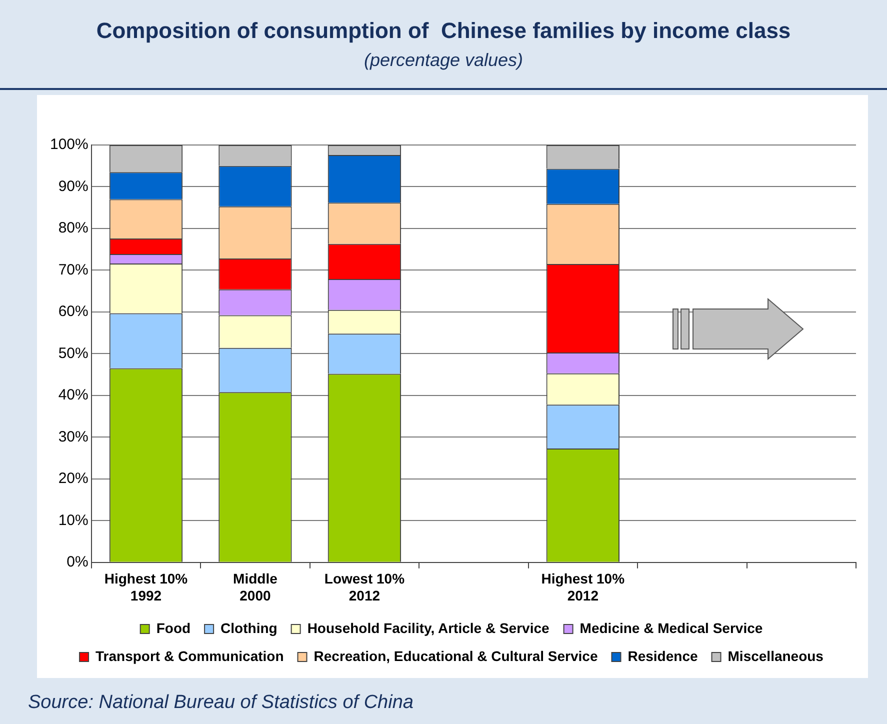  I want to click on x-tick-label: Highest 10% 2012, so click(583, 587).